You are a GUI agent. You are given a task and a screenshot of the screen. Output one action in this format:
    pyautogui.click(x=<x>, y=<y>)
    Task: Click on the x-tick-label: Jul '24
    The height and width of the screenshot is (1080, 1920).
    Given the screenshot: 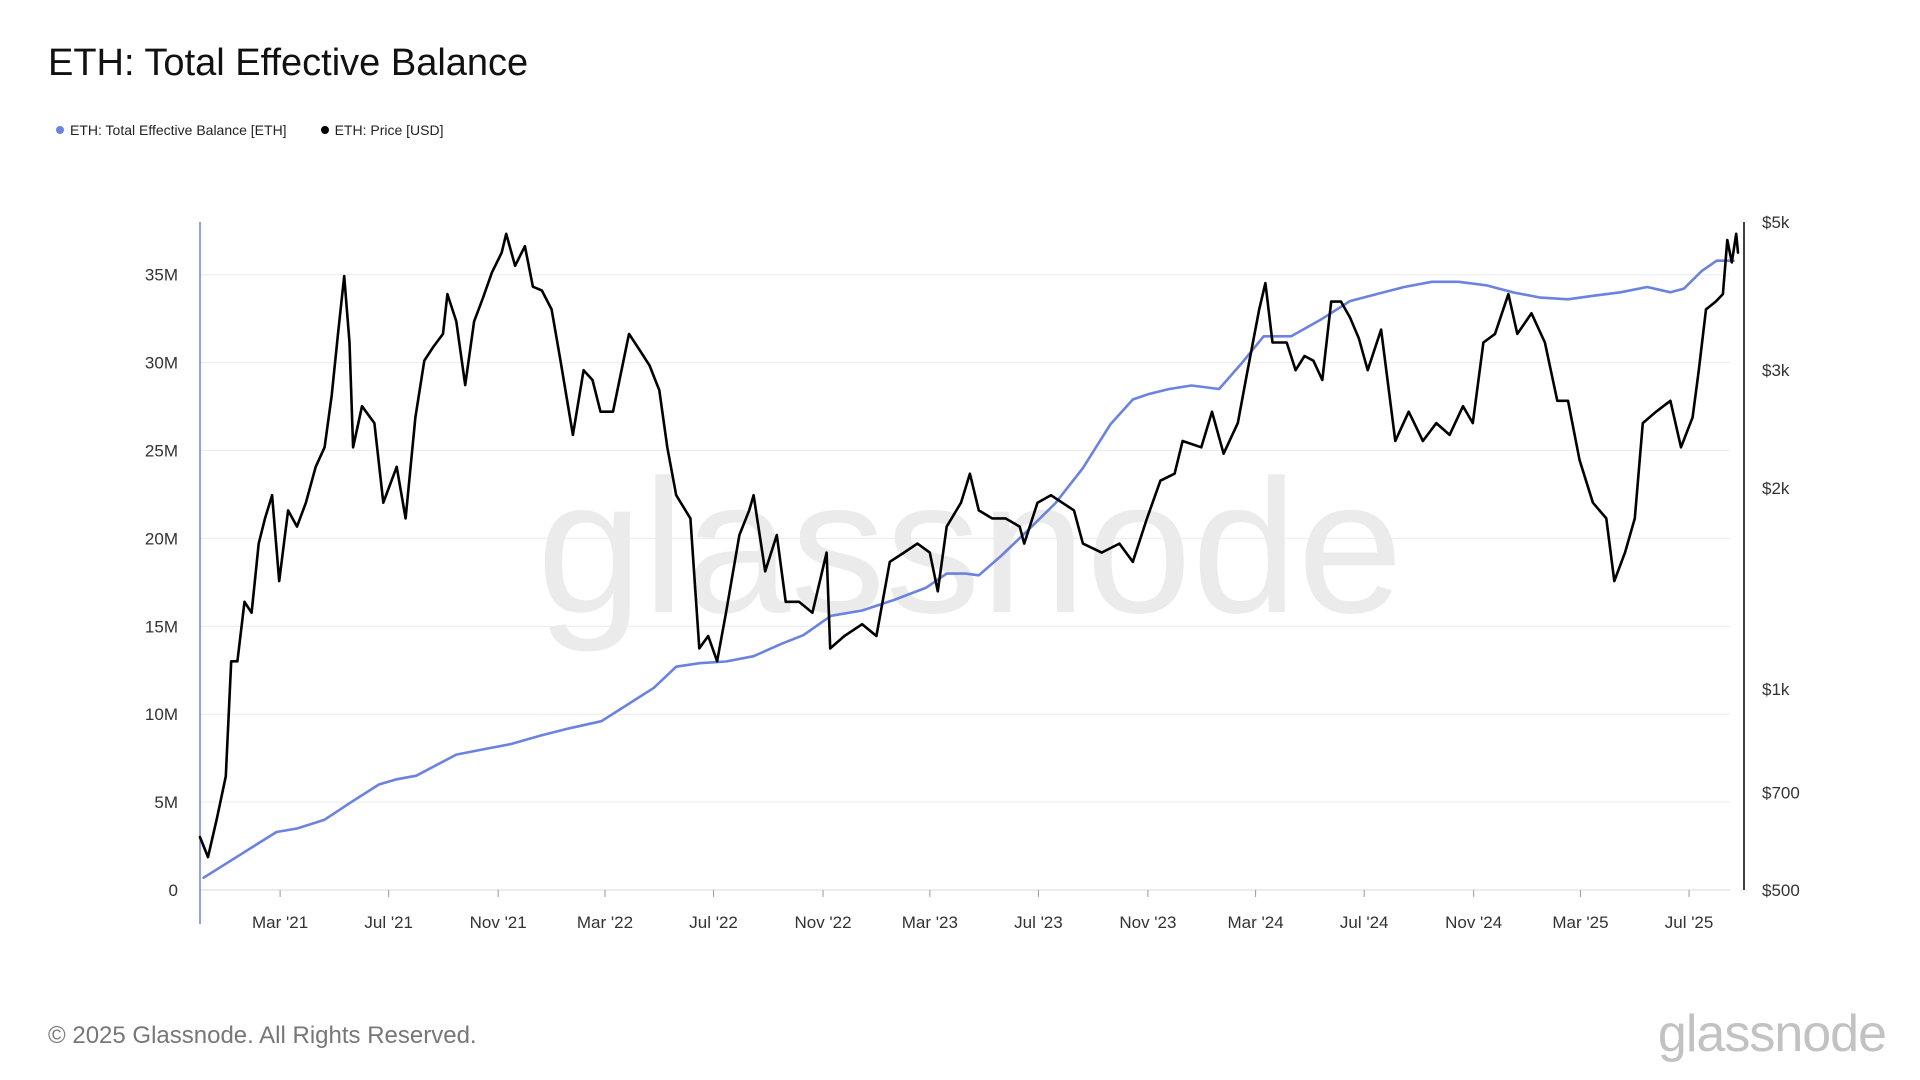 What is the action you would take?
    pyautogui.click(x=1364, y=922)
    